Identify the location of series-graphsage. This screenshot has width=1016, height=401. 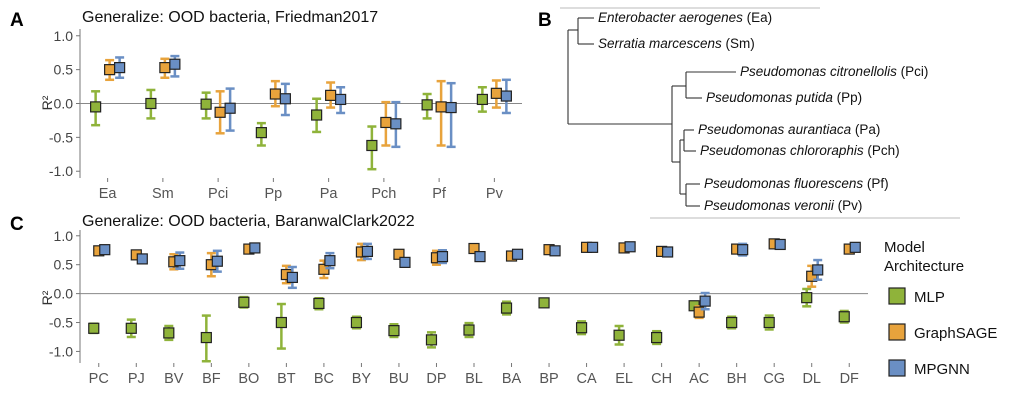
(303, 102).